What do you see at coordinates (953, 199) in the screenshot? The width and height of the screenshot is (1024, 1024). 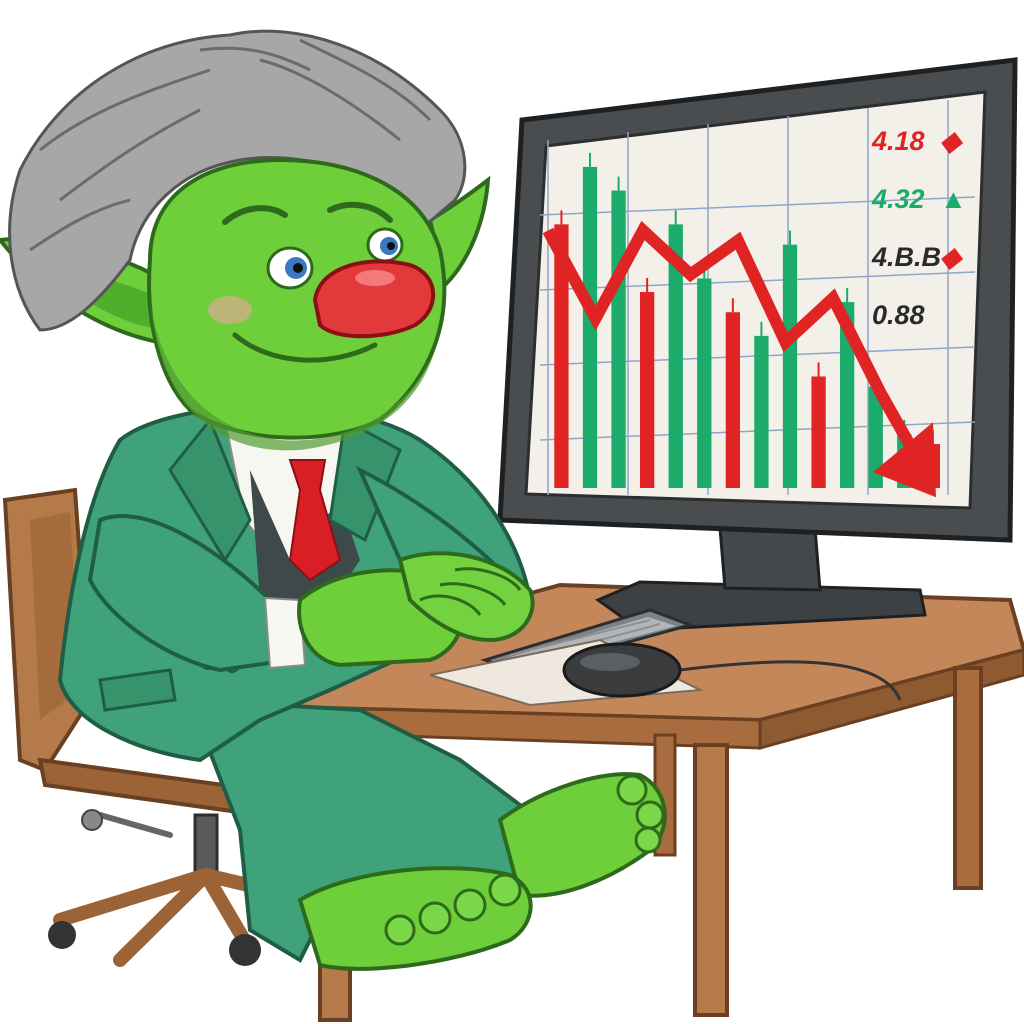 I see `ticker-direction-icon: ▲` at bounding box center [953, 199].